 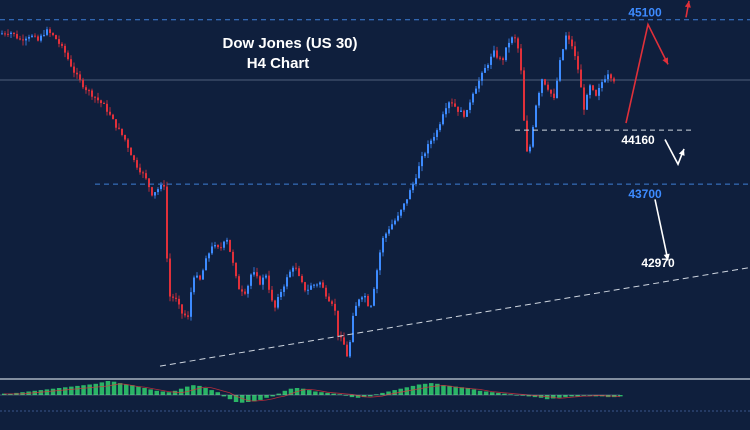 I want to click on chart-title: Dow Jones (US 30), so click(x=289, y=43).